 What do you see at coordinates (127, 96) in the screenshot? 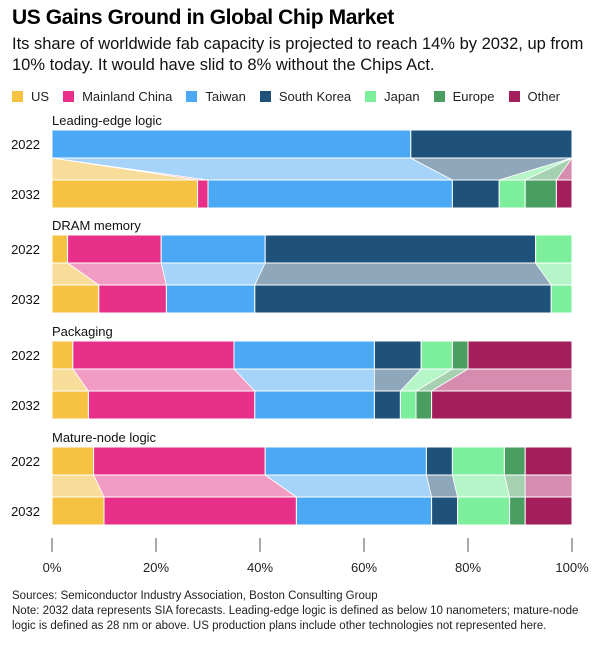
I see `legend-label: Mainland China` at bounding box center [127, 96].